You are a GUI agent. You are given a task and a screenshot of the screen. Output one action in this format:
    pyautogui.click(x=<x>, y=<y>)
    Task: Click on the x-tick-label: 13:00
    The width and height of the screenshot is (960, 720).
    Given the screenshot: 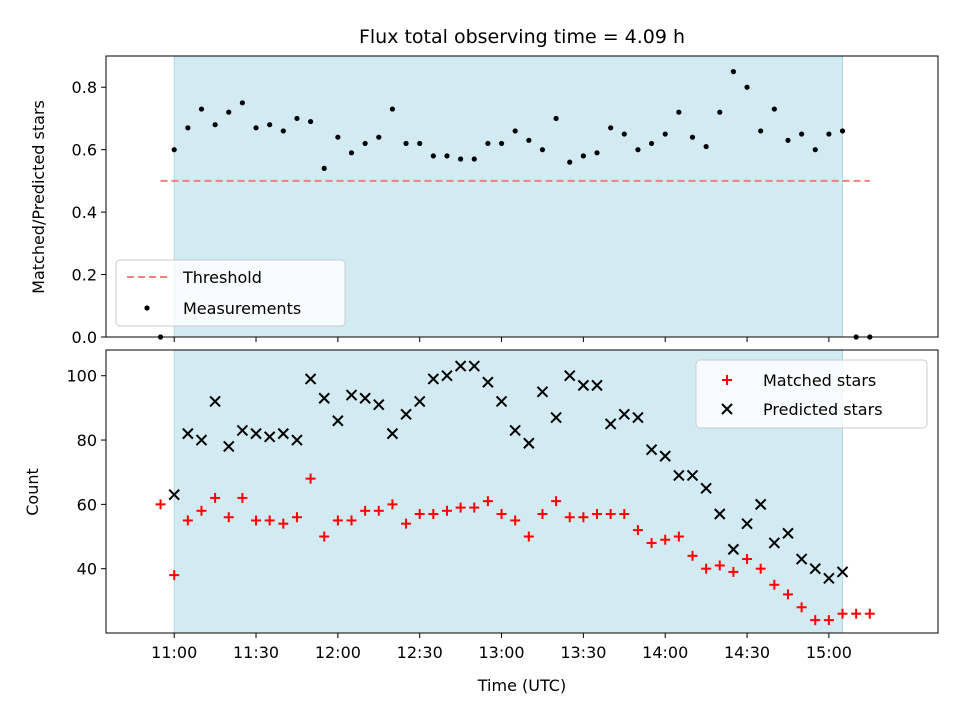 What is the action you would take?
    pyautogui.click(x=501, y=652)
    